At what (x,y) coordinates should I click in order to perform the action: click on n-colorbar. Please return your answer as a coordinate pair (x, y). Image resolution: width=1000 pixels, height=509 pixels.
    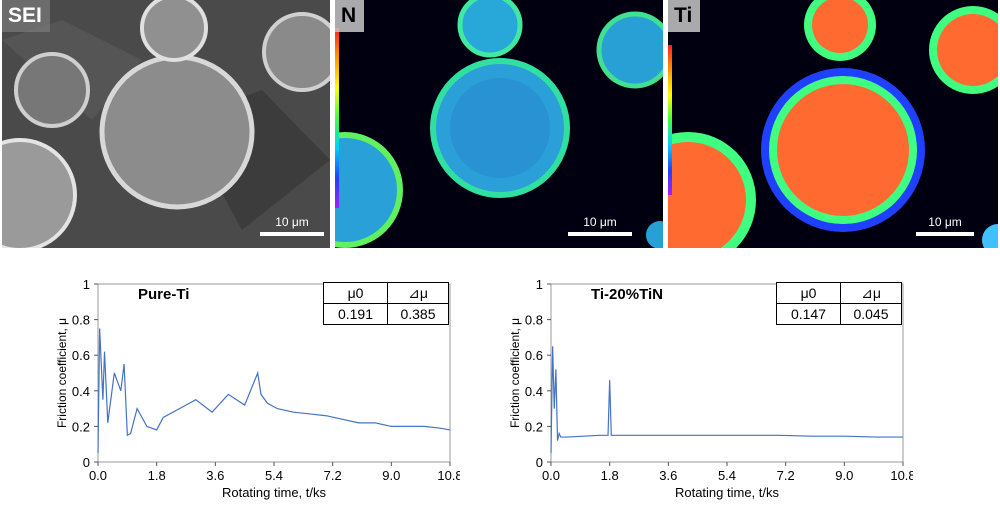
    Looking at the image, I should click on (337, 118).